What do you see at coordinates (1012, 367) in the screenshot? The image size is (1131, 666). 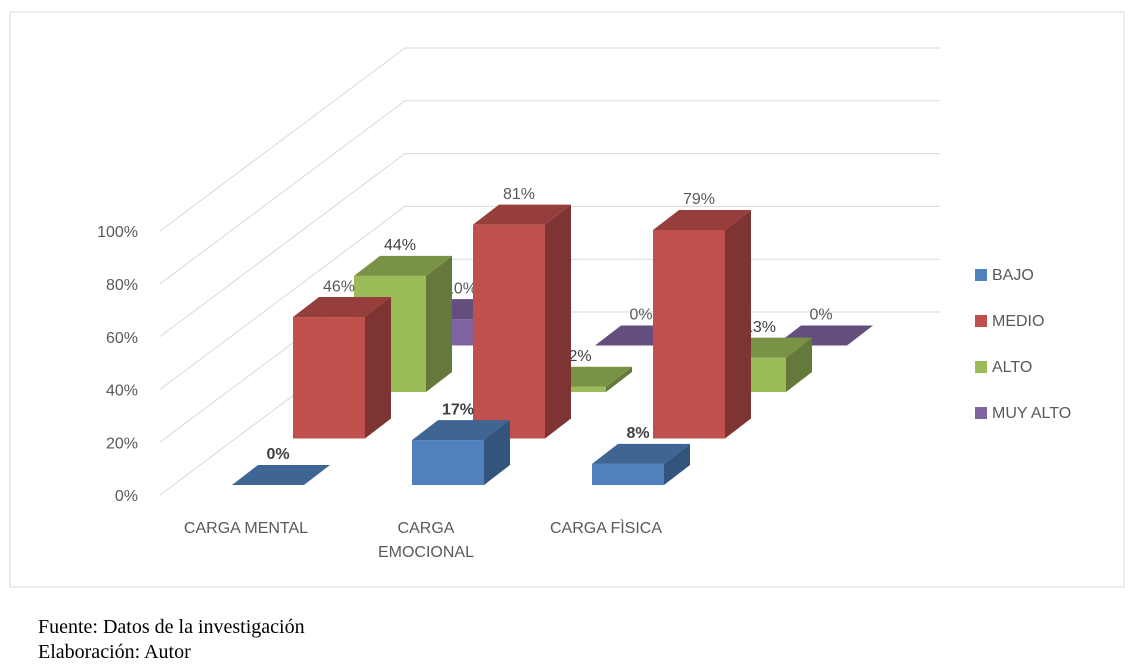 I see `legend-label: ALTO` at bounding box center [1012, 367].